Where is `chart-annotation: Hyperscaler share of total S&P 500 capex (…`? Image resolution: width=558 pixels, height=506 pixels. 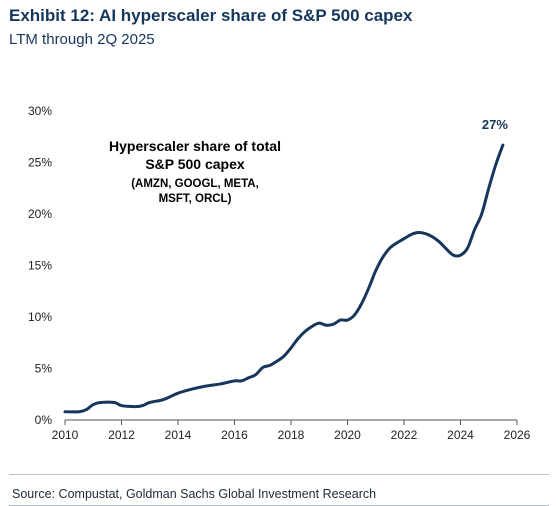
chart-annotation: Hyperscaler share of total S&P 500 capex (… is located at coordinates (195, 171).